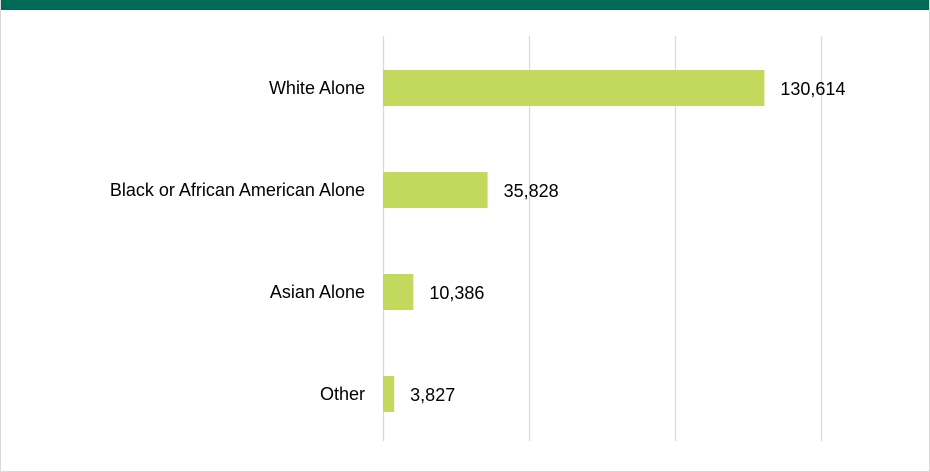 This screenshot has height=472, width=930. I want to click on category-label-0: White Alone, so click(317, 88).